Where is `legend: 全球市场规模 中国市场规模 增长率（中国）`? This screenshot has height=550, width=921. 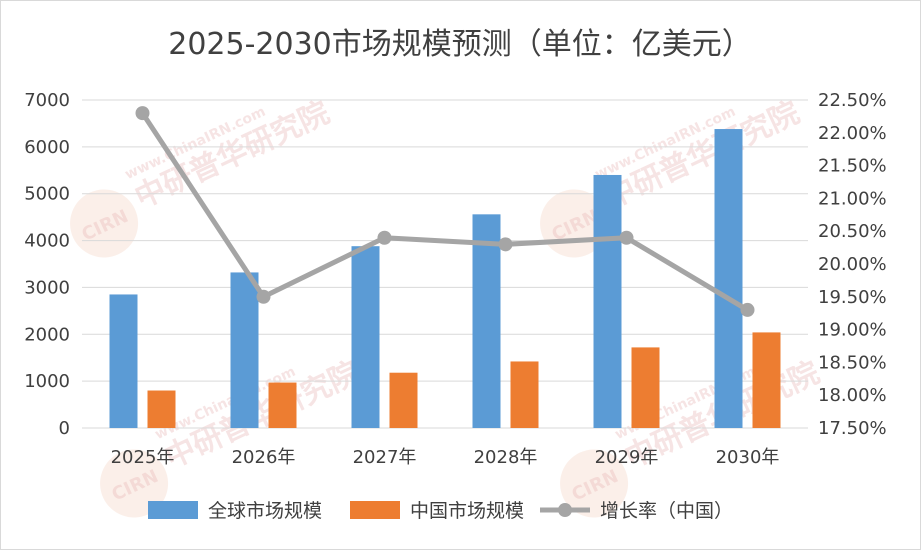 legend: 全球市场规模 中国市场规模 增长率（中国） is located at coordinates (440, 511).